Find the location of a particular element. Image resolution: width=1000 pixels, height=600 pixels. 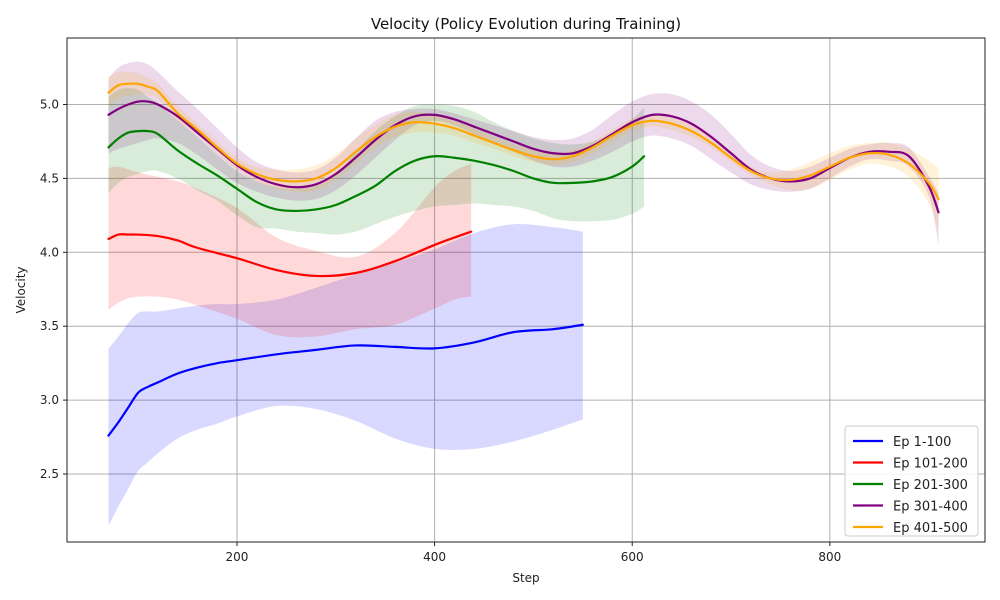

y-tick-label: 3.5 is located at coordinates (49, 326).